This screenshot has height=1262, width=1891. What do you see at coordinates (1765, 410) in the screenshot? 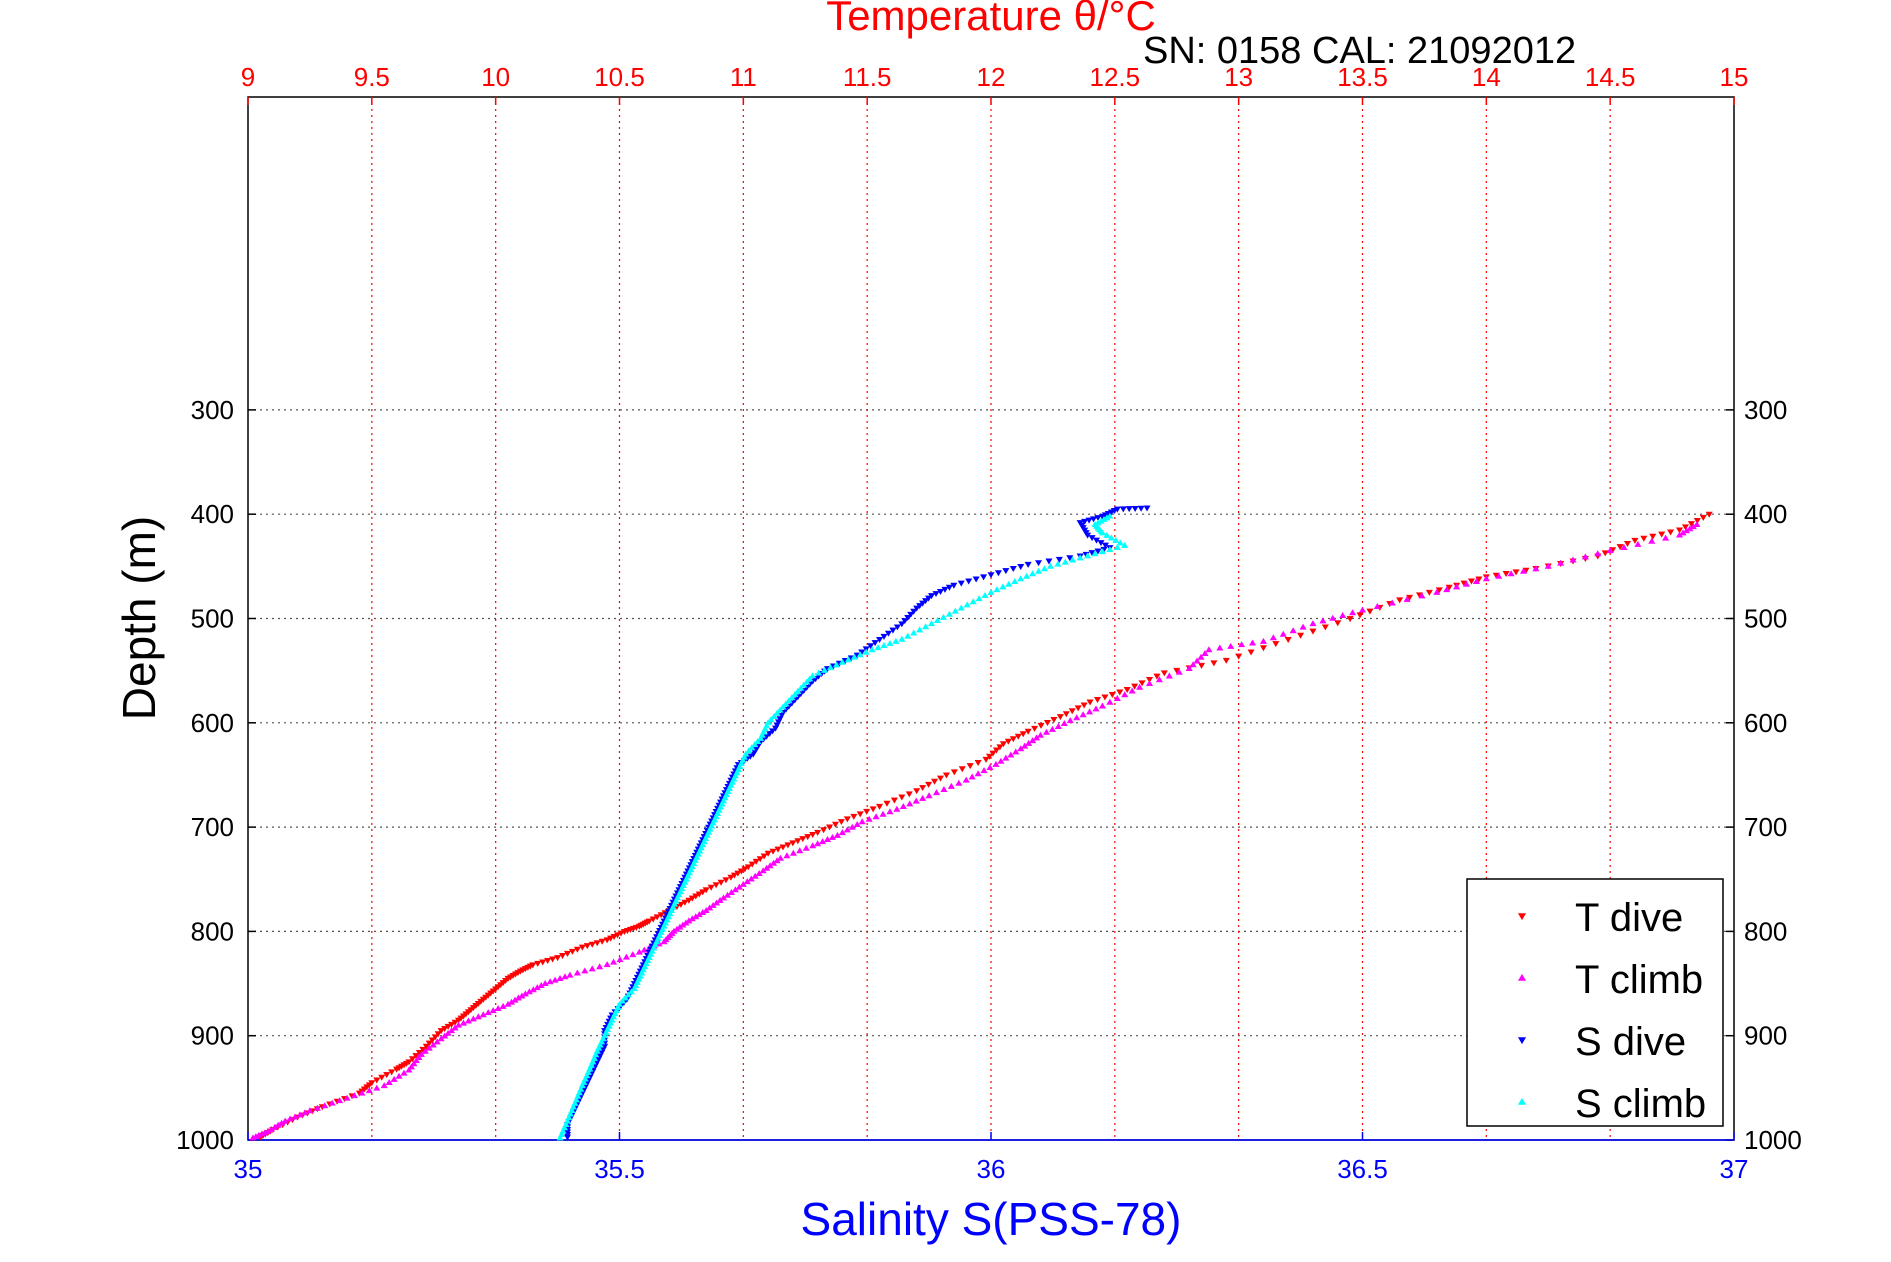
I see `y-tick-label-right: 300` at bounding box center [1765, 410].